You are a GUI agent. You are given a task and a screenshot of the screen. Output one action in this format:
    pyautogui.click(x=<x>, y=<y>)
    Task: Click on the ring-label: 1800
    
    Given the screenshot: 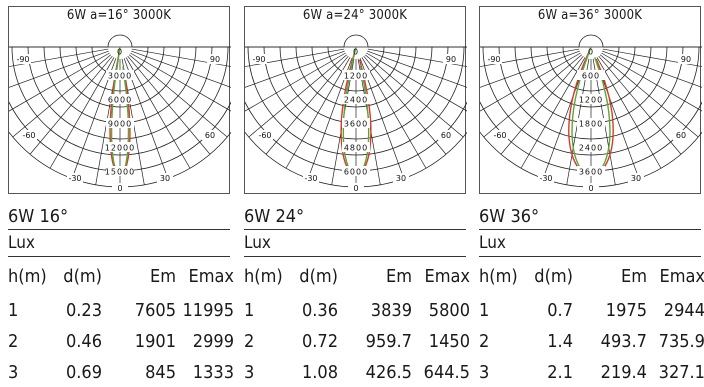 What is the action you would take?
    pyautogui.click(x=591, y=124)
    